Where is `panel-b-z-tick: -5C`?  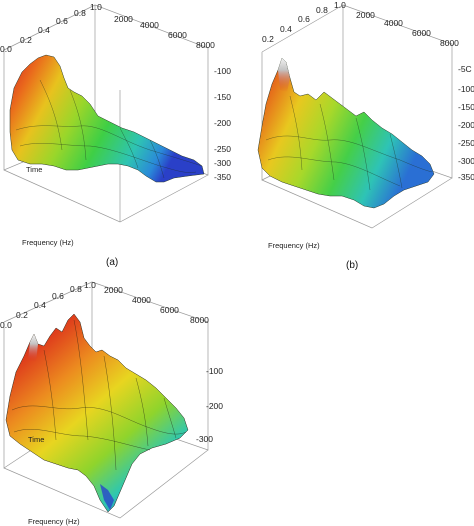
panel-b-z-tick: -5C is located at coordinates (465, 69).